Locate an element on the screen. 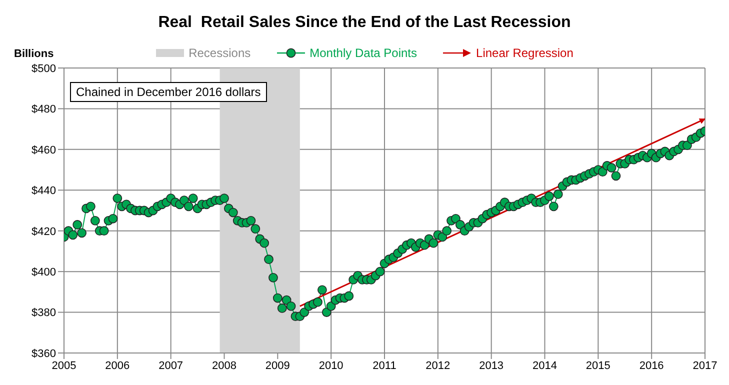  y-tick-label: $480 is located at coordinates (44, 110).